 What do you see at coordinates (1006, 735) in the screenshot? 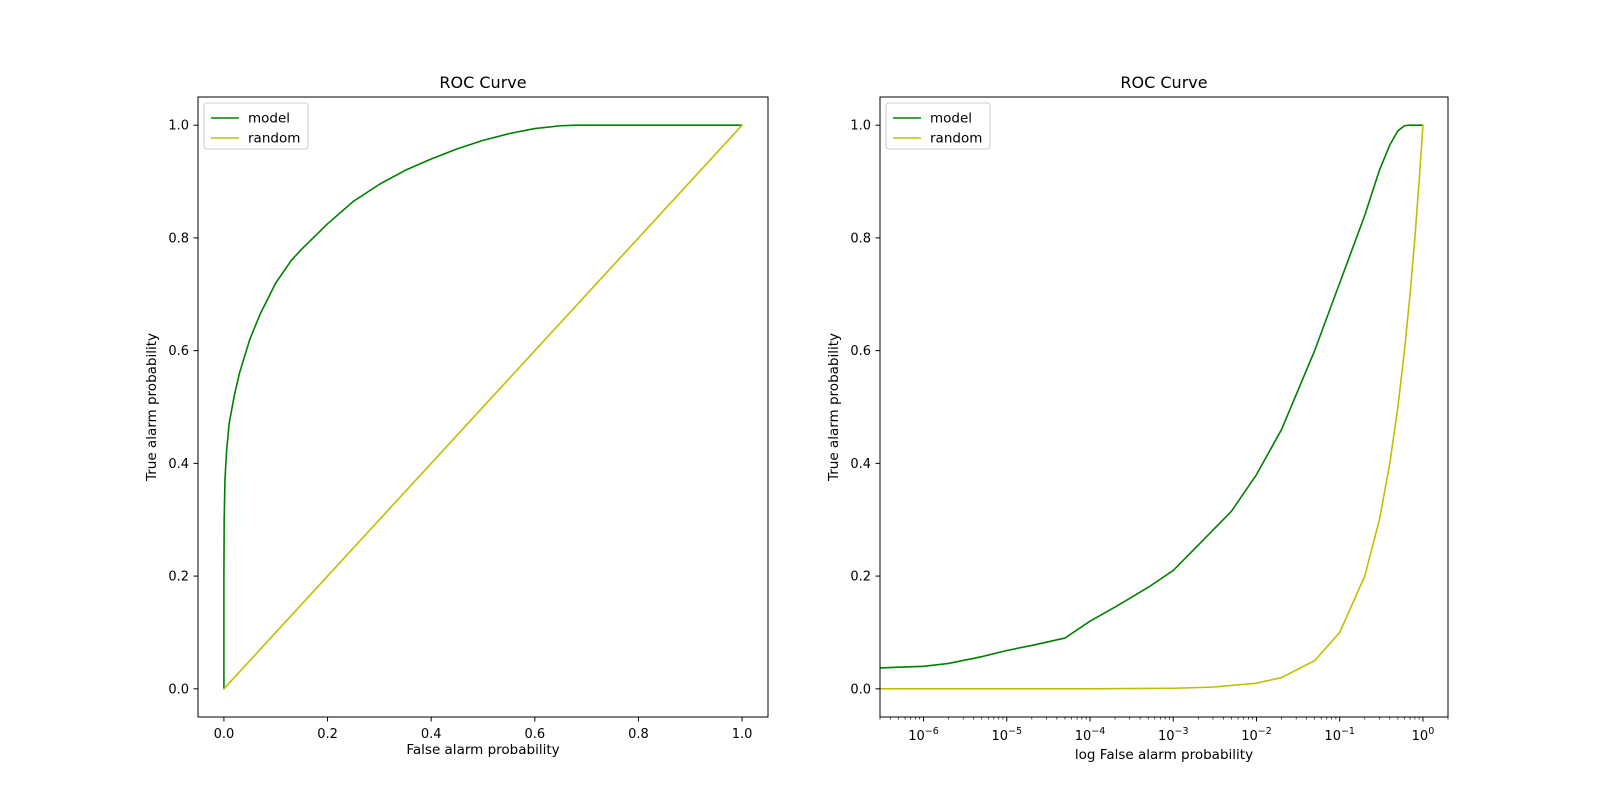
I see `x-tick-label: 10⁻⁵` at bounding box center [1006, 735].